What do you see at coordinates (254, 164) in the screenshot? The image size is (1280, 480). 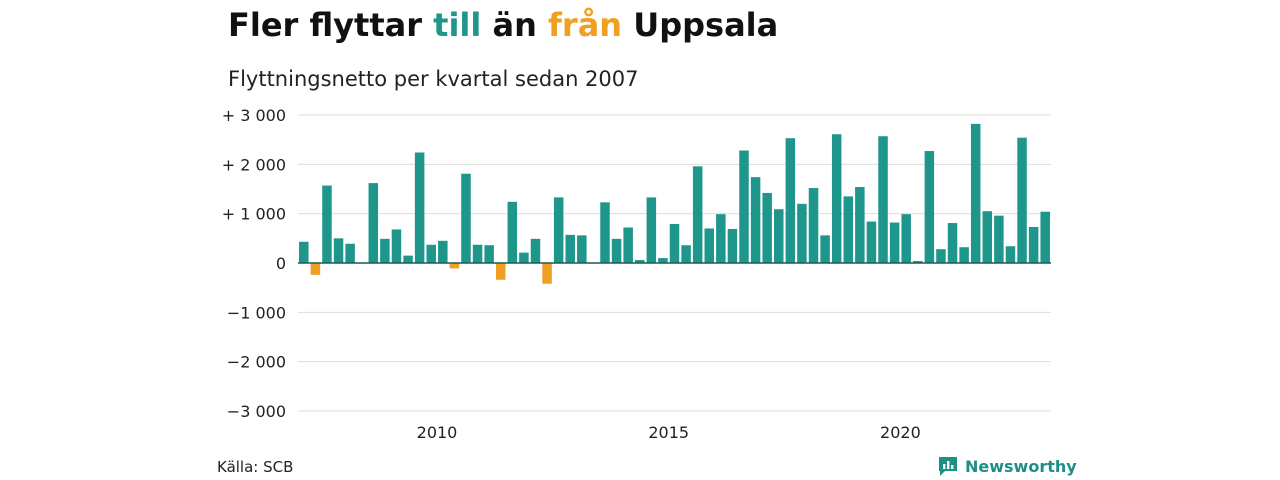 I see `y-tick-label: + 2 000` at bounding box center [254, 164].